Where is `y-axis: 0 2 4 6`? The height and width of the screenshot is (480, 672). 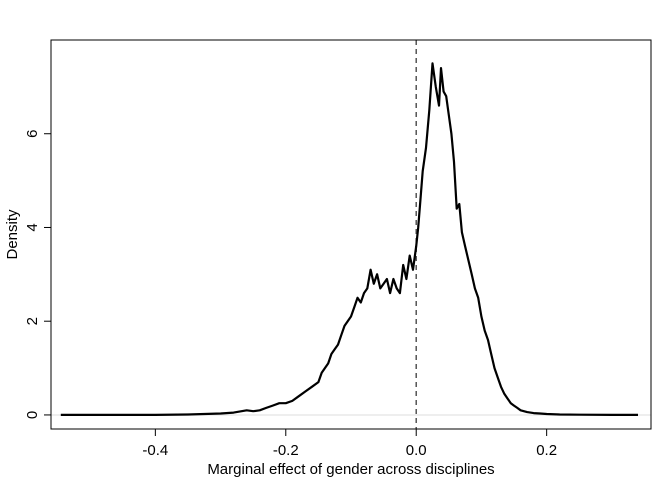
y-axis: 0 2 4 6 is located at coordinates (37, 274).